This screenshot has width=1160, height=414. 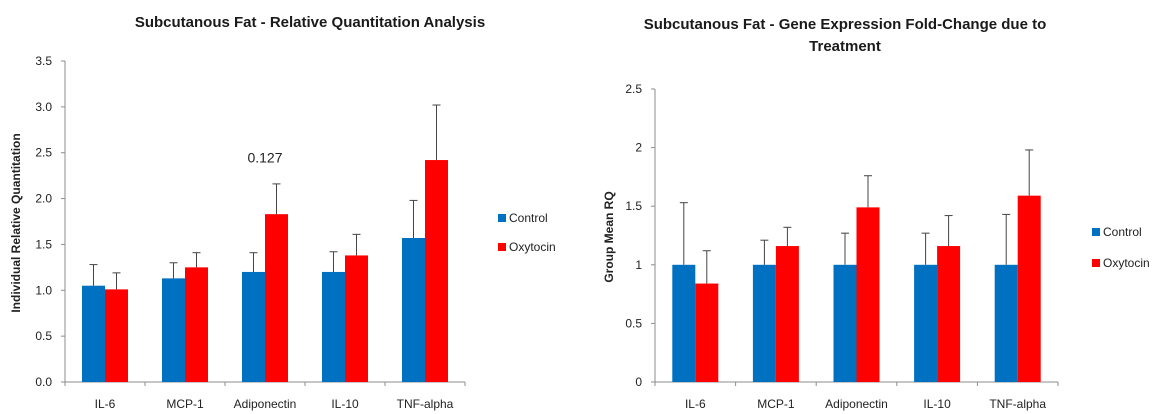 What do you see at coordinates (264, 157) in the screenshot?
I see `p-value-annotation: 0.127` at bounding box center [264, 157].